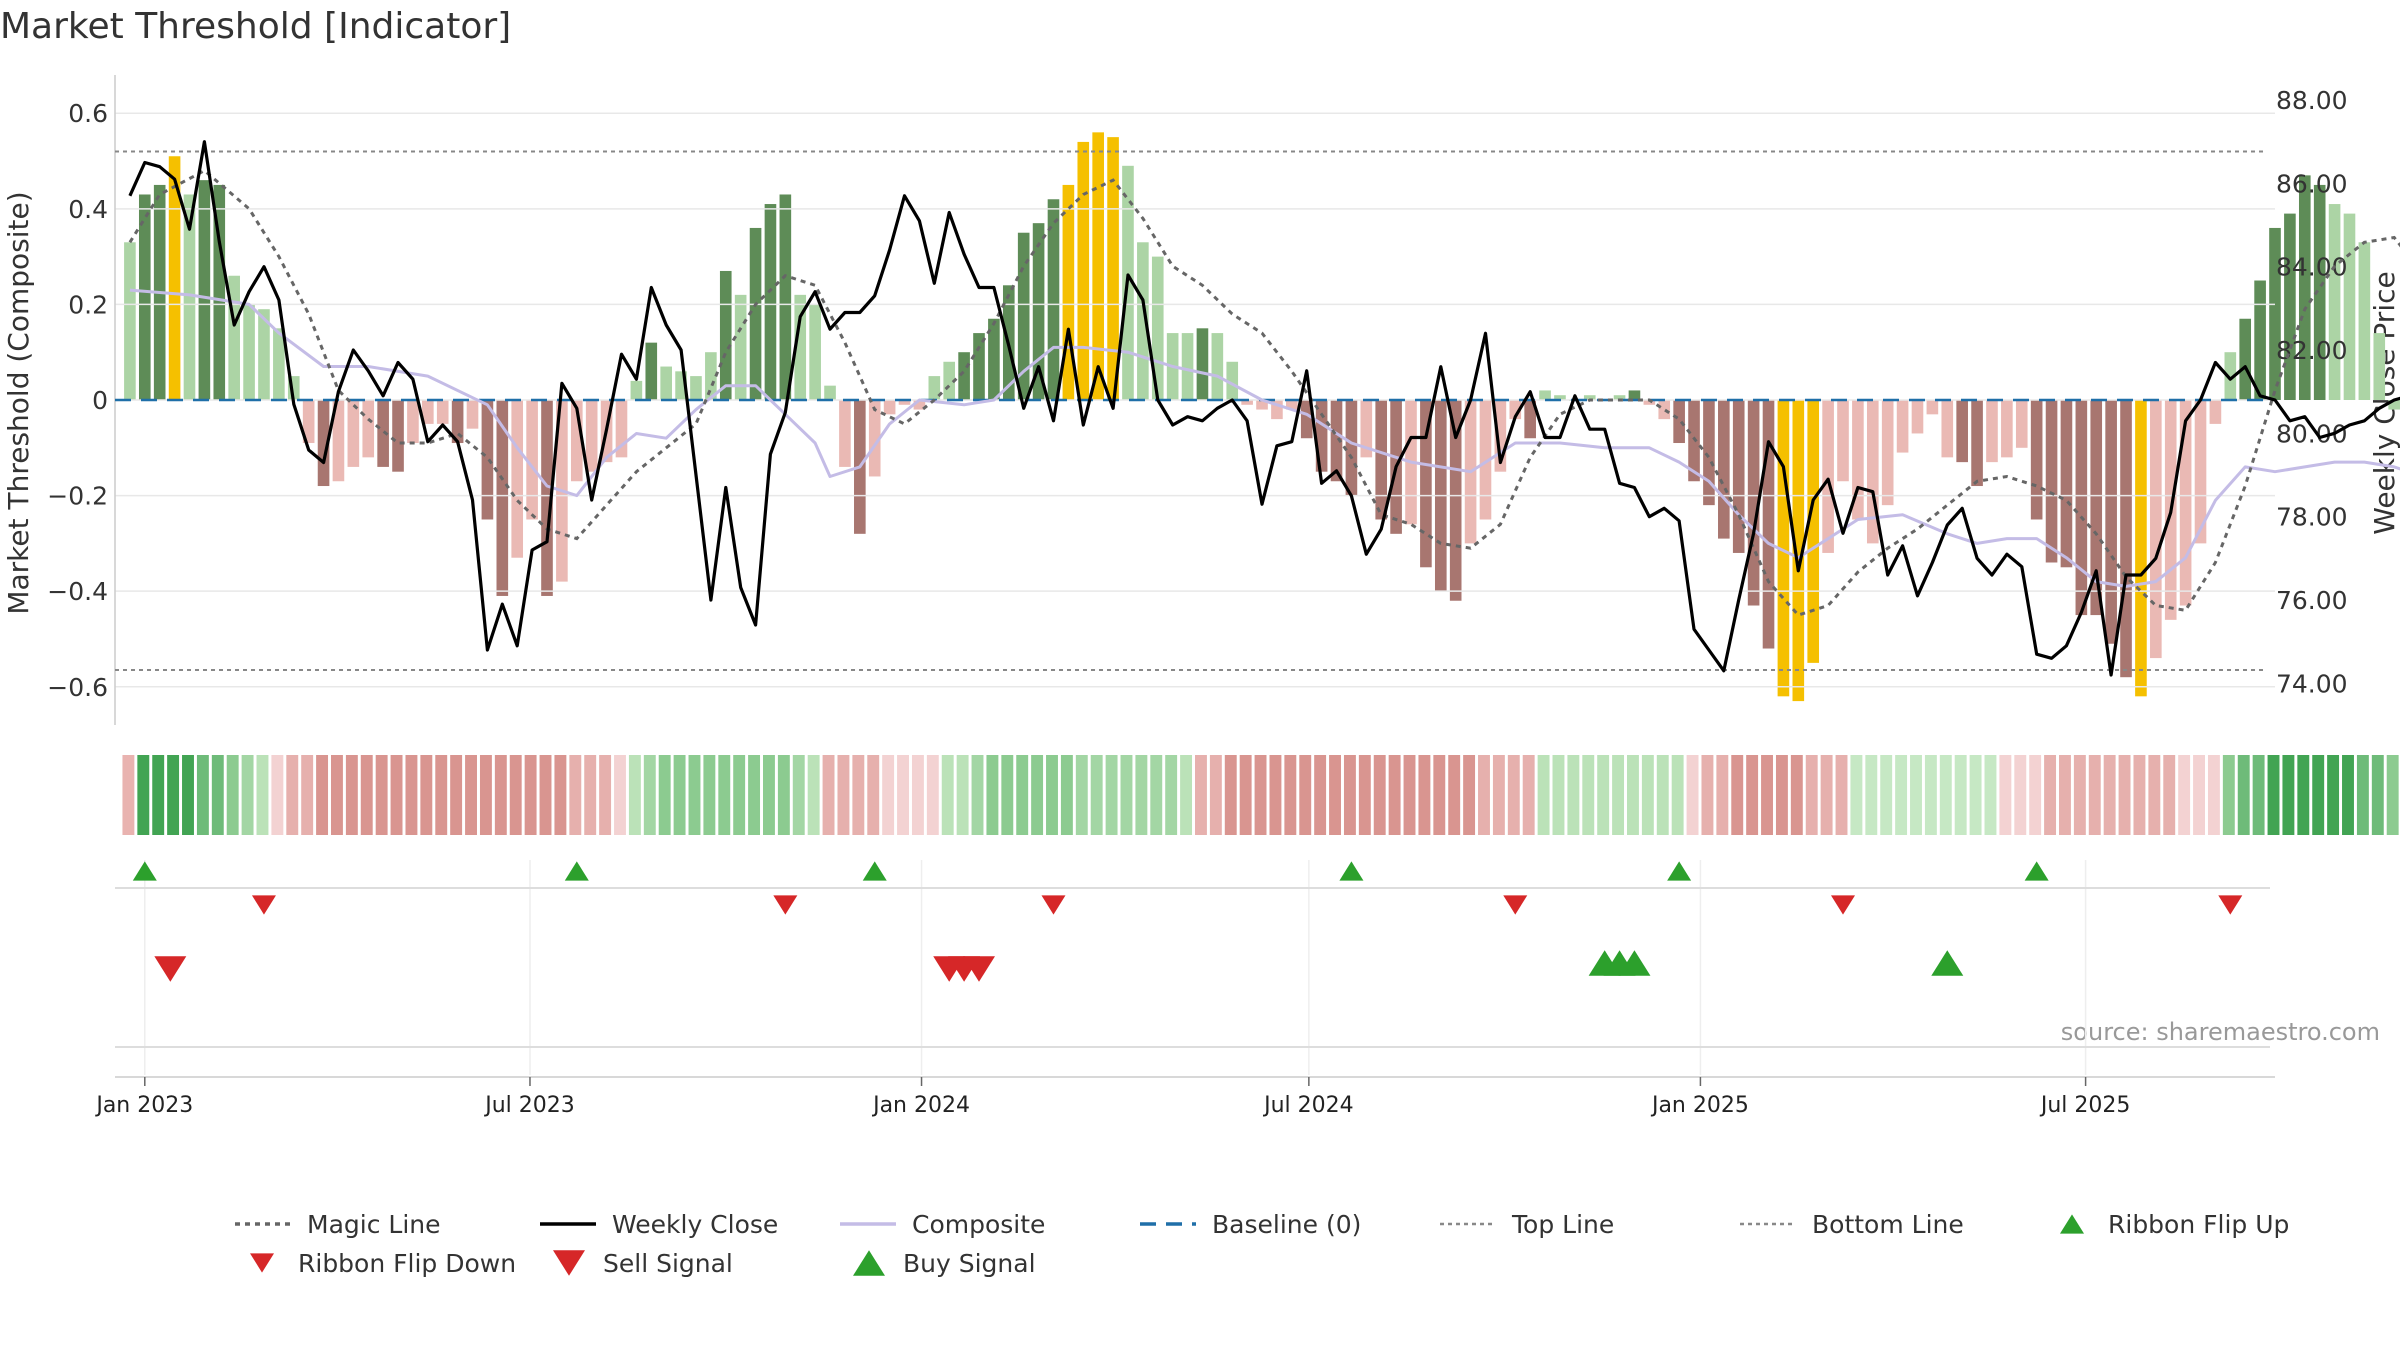  I want to click on x-tick-label: Jul 2024, so click(1308, 1105).